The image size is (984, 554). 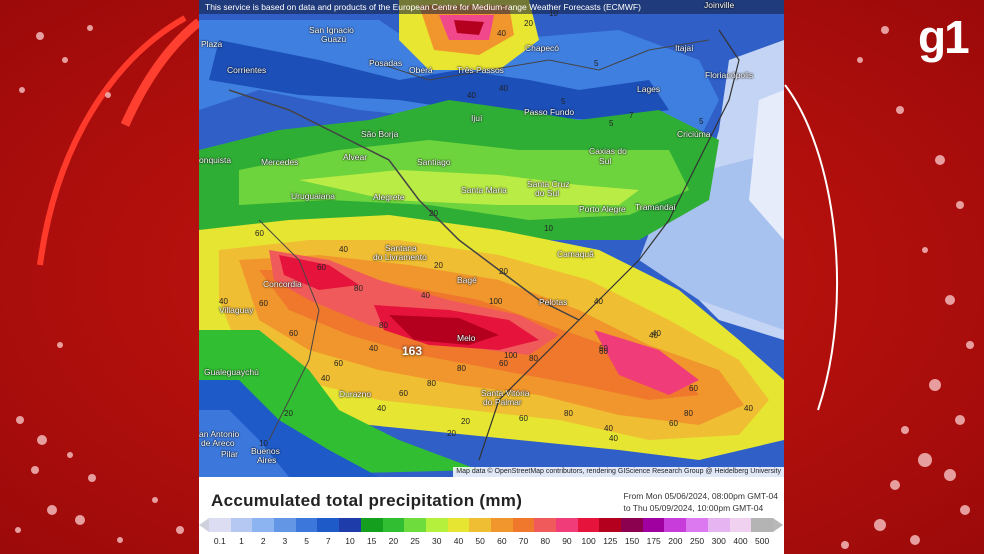 I want to click on scale-arrow-right-icon, so click(x=778, y=525).